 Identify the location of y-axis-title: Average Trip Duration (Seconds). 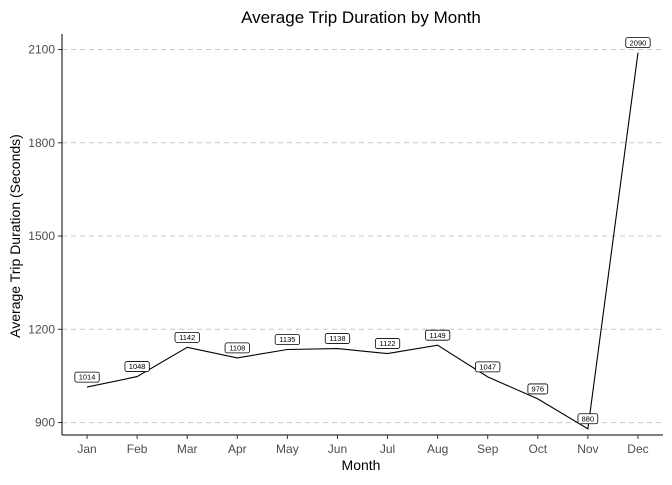
(15, 236).